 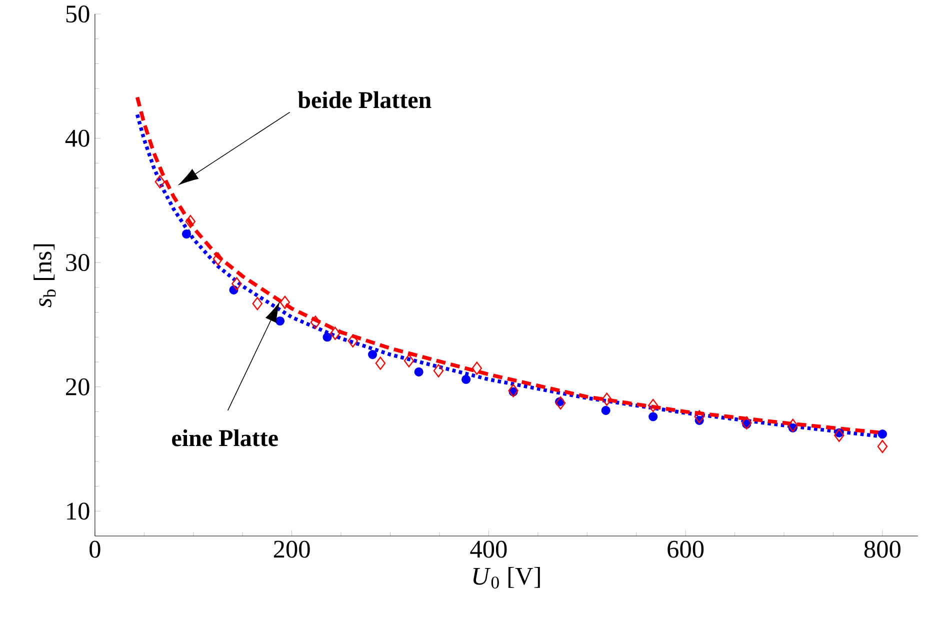 What do you see at coordinates (488, 549) in the screenshot?
I see `x-tick-label: 400` at bounding box center [488, 549].